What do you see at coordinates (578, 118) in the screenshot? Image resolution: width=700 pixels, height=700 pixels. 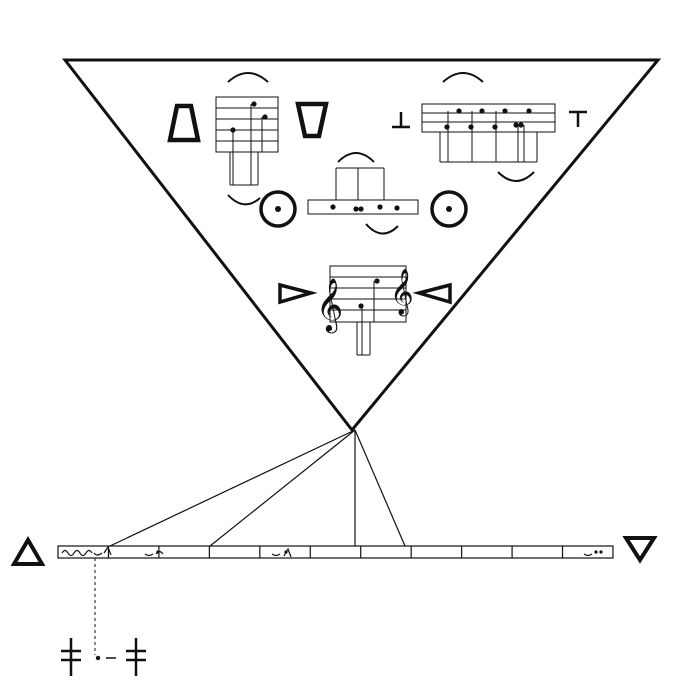 I see `t-bar-down-icon` at bounding box center [578, 118].